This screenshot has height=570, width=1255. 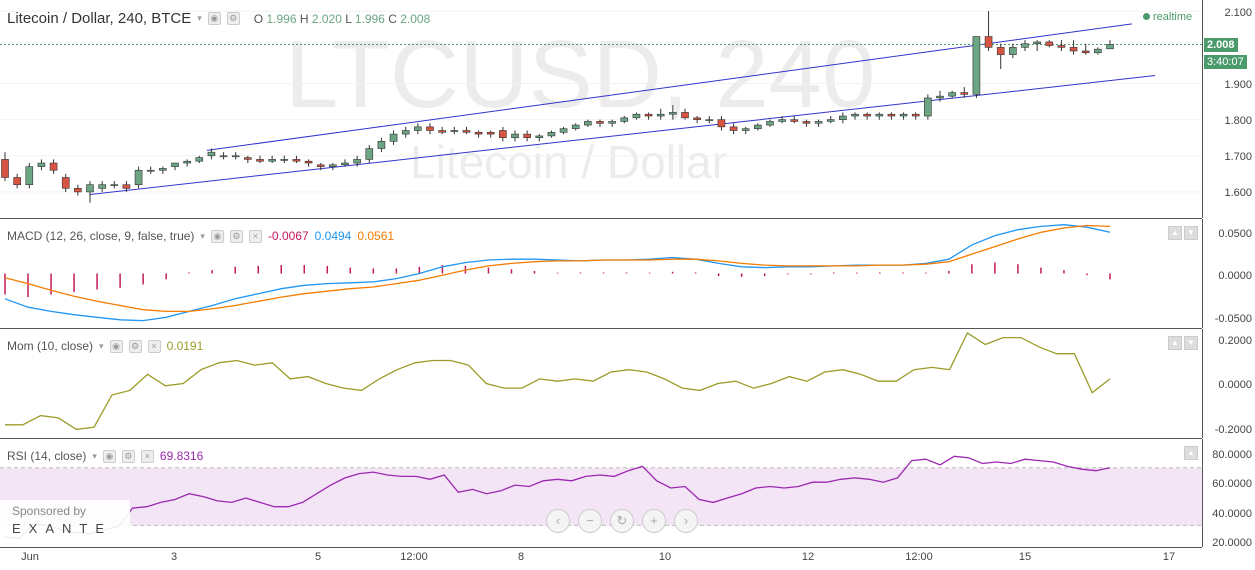 What do you see at coordinates (174, 557) in the screenshot?
I see `time-tick: 3` at bounding box center [174, 557].